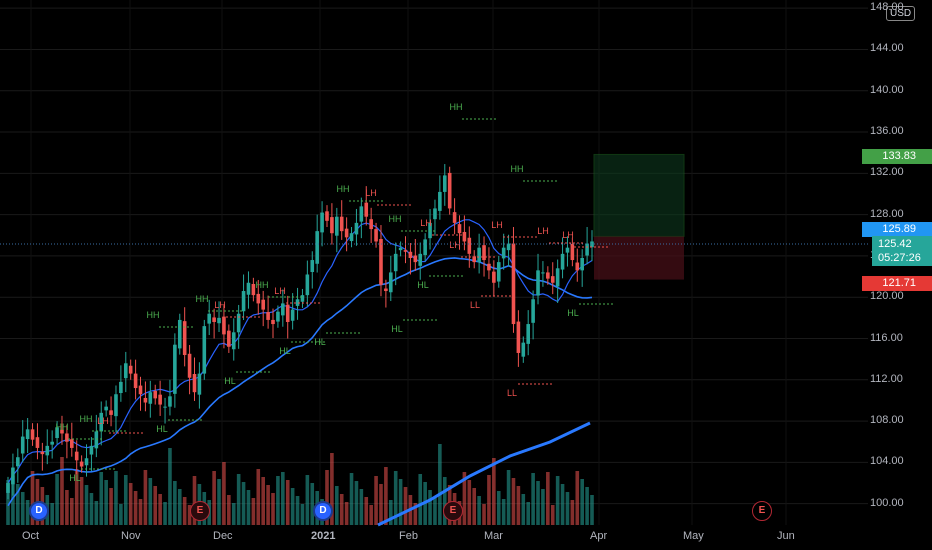  What do you see at coordinates (897, 283) in the screenshot?
I see `stop-price-label: 121.71` at bounding box center [897, 283].